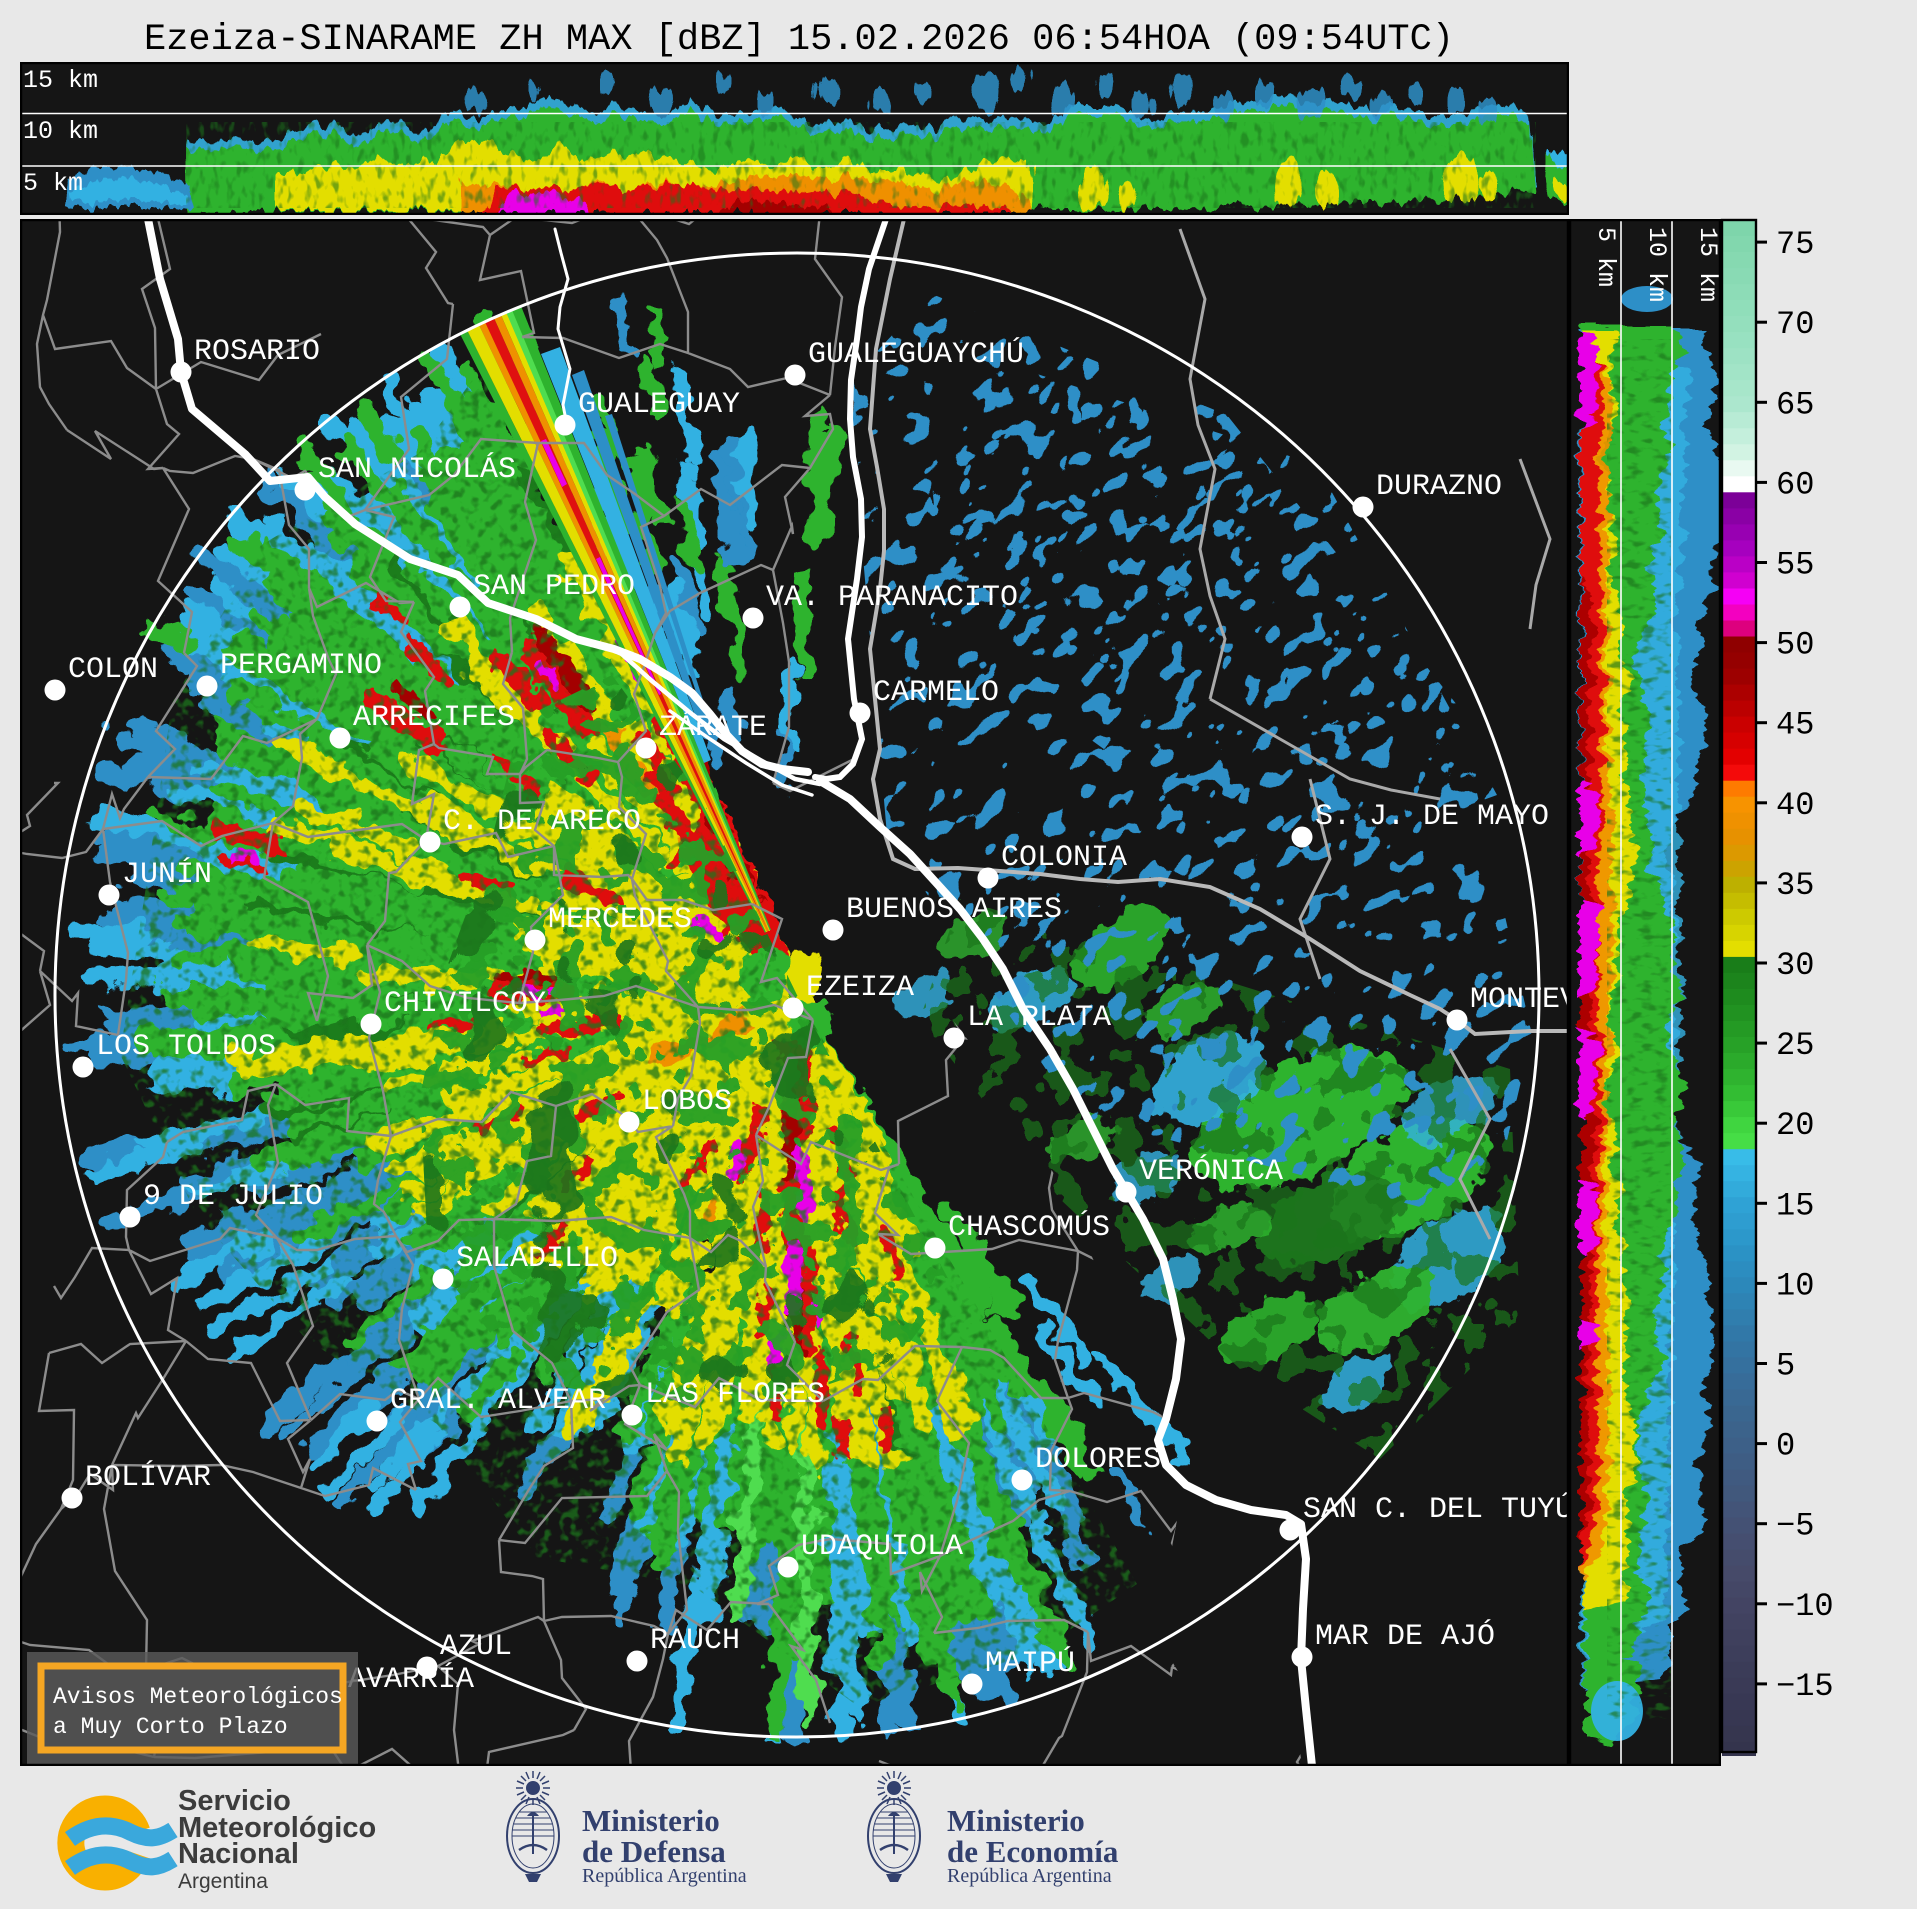 The height and width of the screenshot is (1909, 1917). Describe the element at coordinates (1785, 1446) in the screenshot. I see `svg-text: 0` at that location.